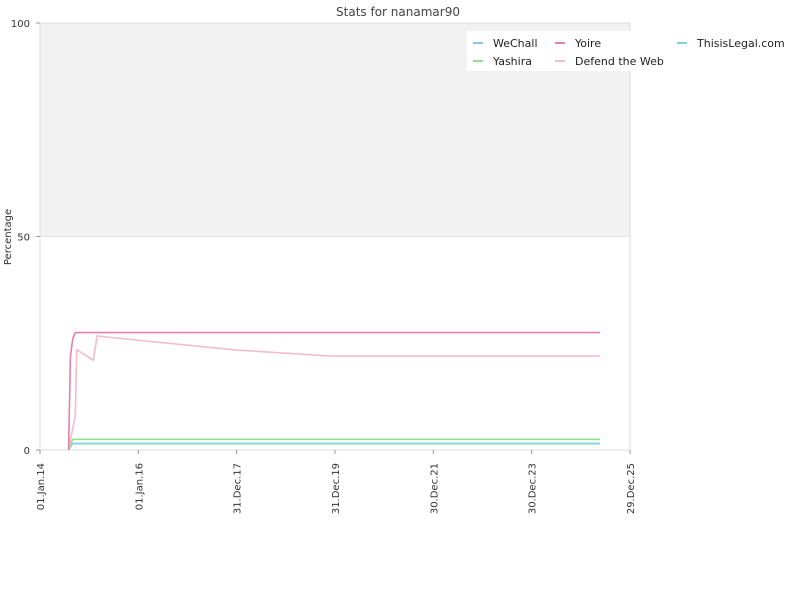 This screenshot has height=600, width=800. I want to click on x-tick-label: 30.Dec.23, so click(533, 488).